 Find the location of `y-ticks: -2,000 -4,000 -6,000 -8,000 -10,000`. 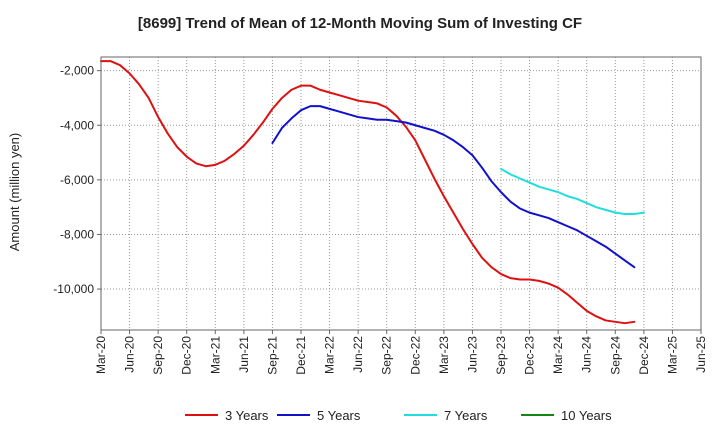

y-ticks: -2,000 -4,000 -6,000 -8,000 -10,000 is located at coordinates (77, 180).